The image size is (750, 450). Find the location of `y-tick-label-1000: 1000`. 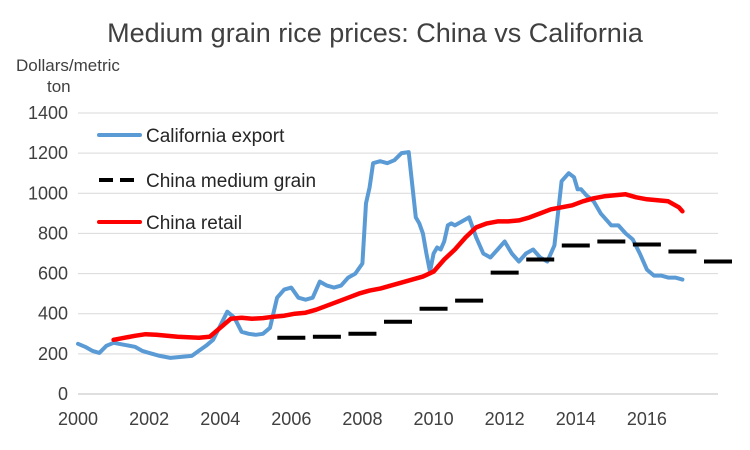

y-tick-label-1000: 1000 is located at coordinates (48, 193).